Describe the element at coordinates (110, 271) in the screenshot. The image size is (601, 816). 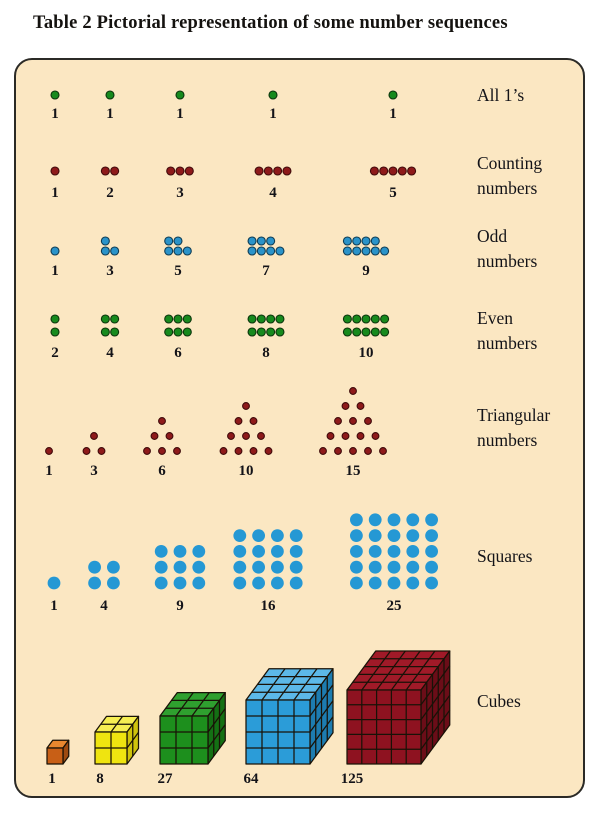
I see `count-label-odd: 3` at that location.